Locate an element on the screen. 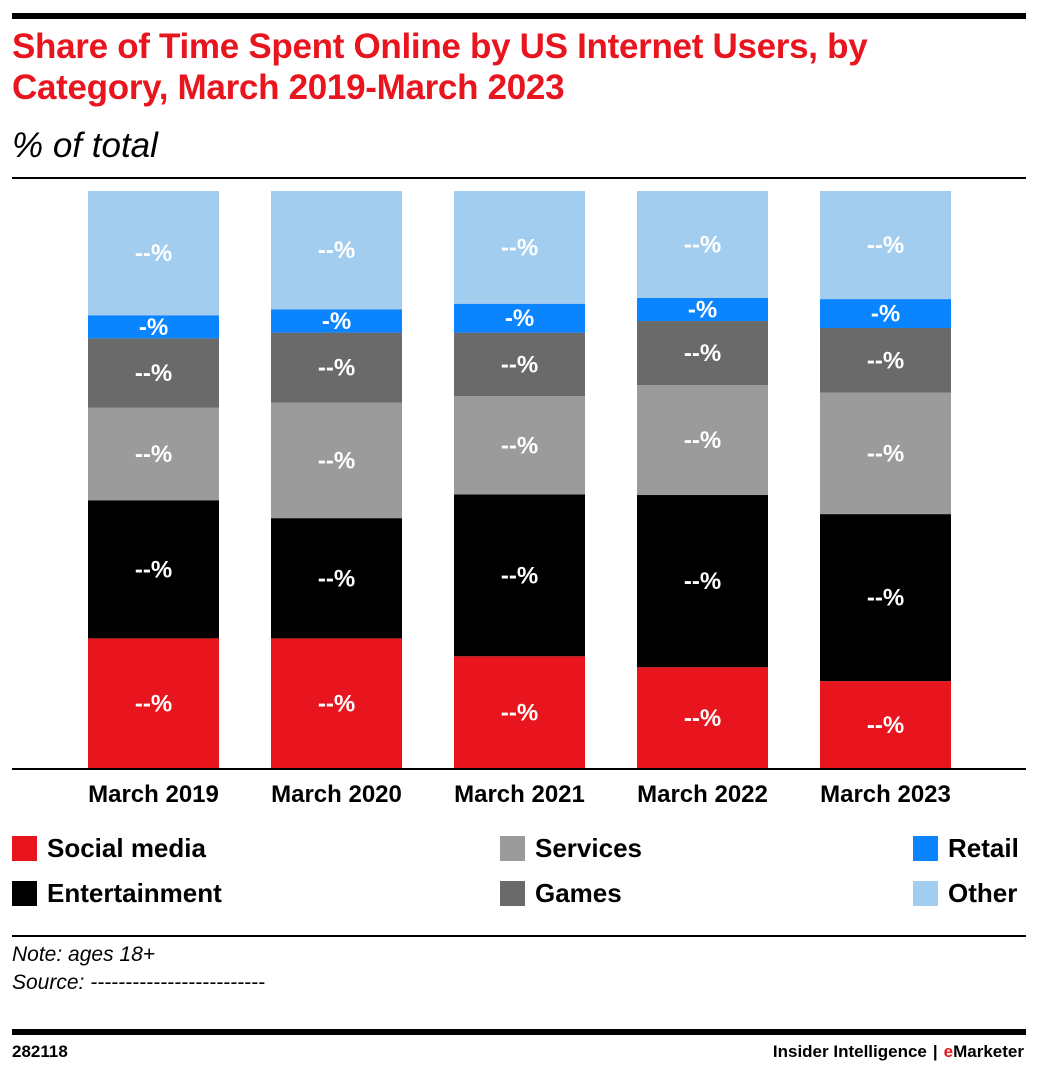 Image resolution: width=1038 pixels, height=1078 pixels. x-tick-label: March 2022 is located at coordinates (702, 794).